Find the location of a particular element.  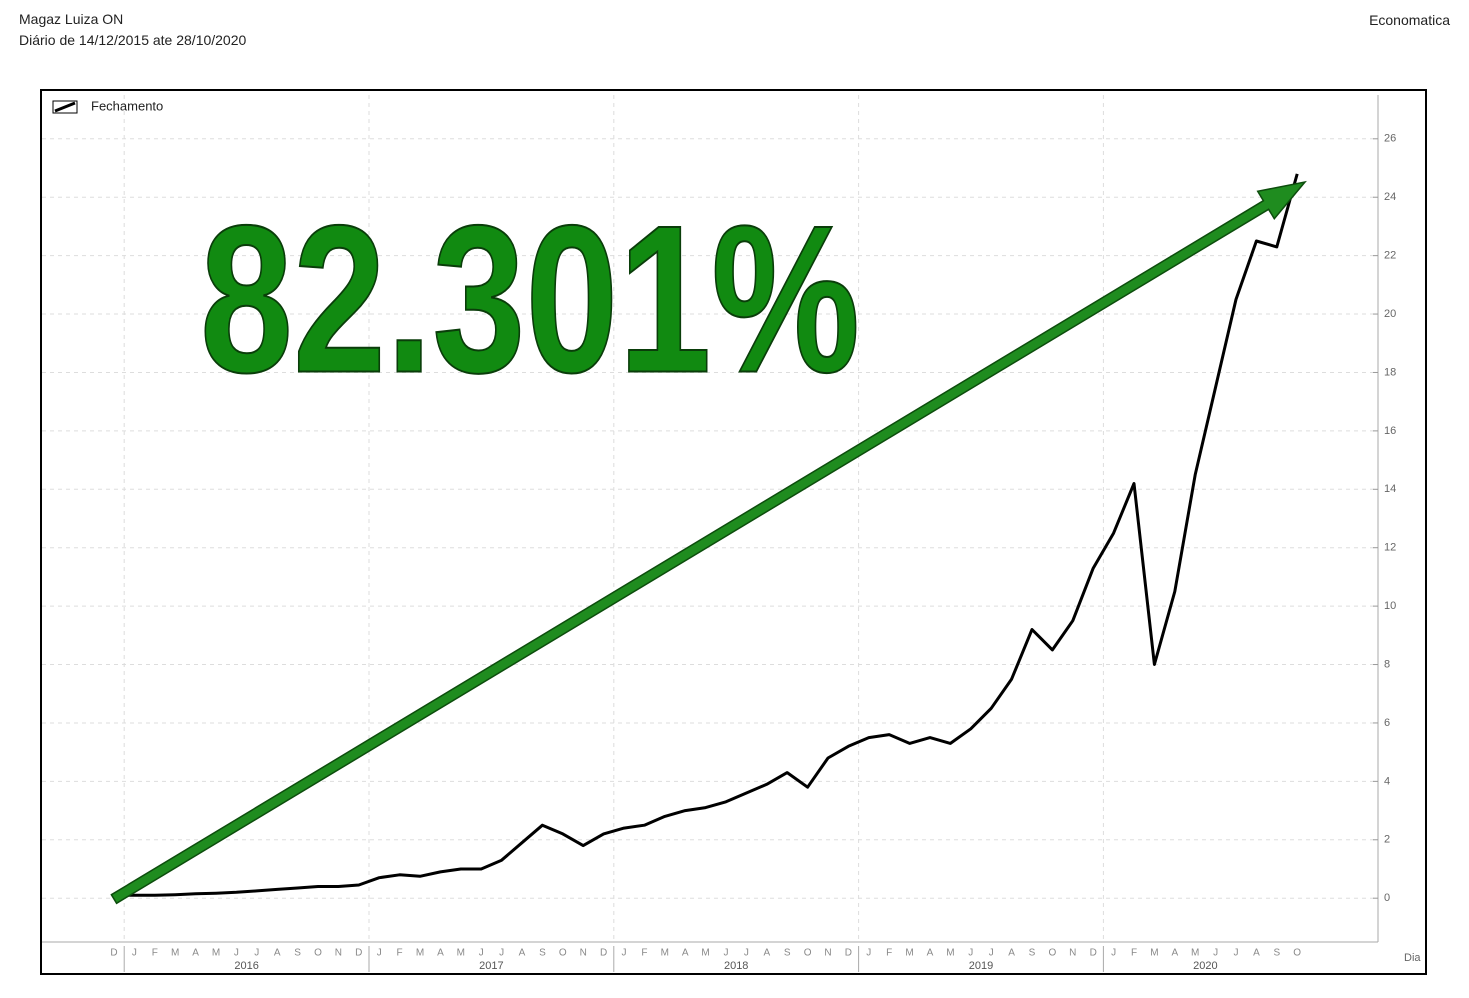

y-tick-label: 8 is located at coordinates (1387, 664).